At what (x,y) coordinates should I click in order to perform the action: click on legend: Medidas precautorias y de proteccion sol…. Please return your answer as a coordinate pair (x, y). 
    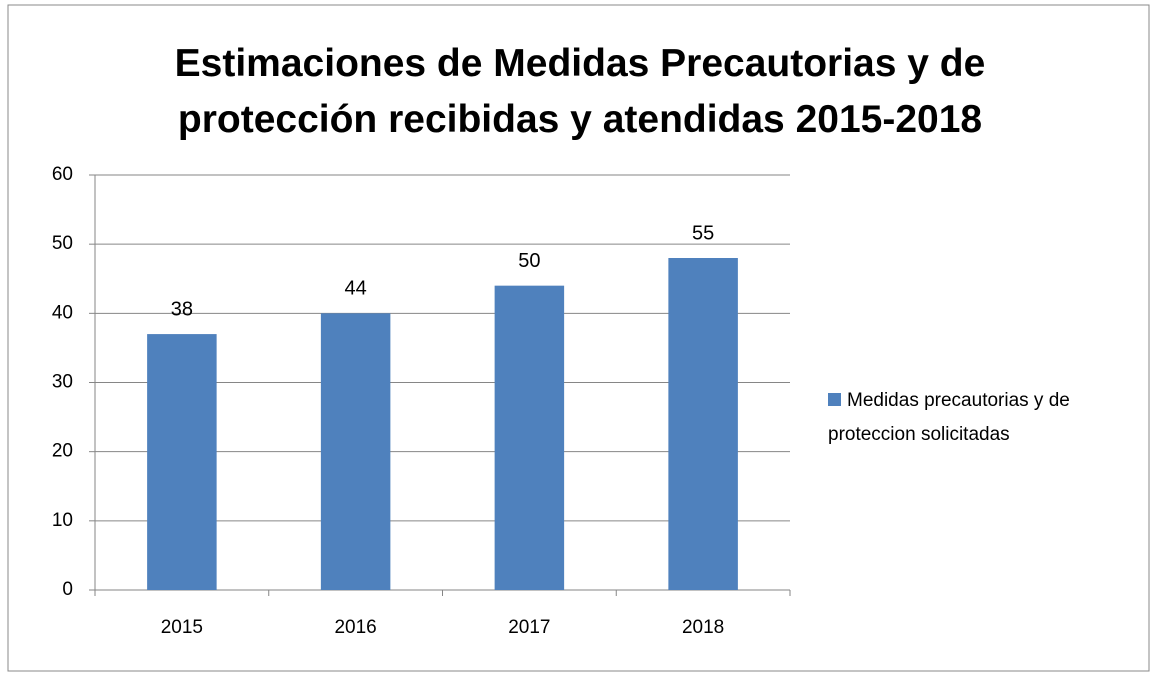
    Looking at the image, I should click on (983, 418).